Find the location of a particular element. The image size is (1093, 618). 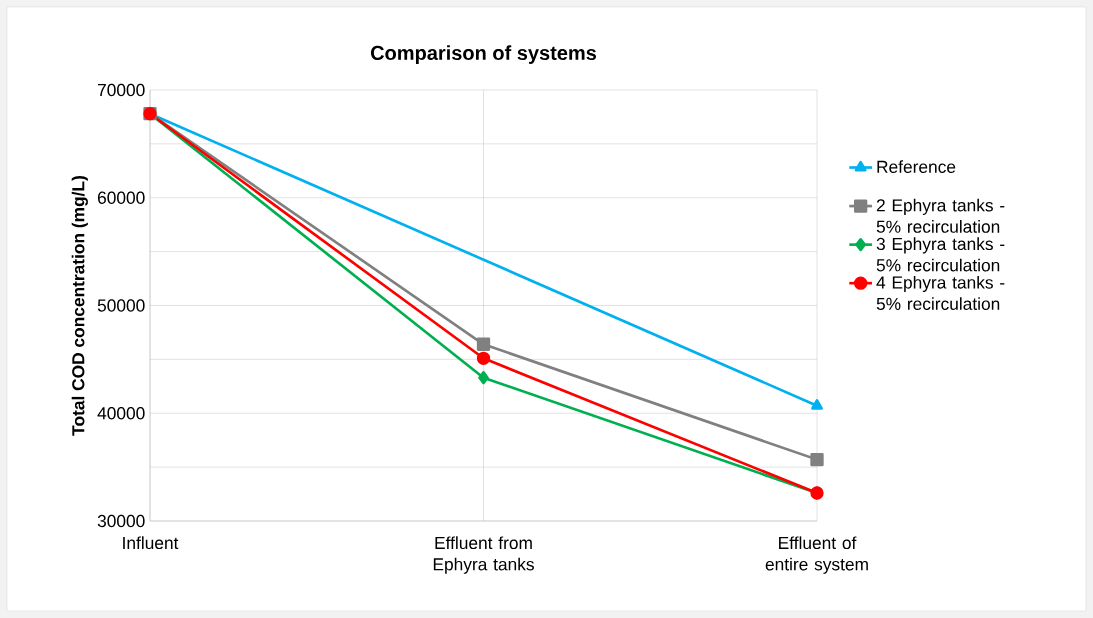

y-tick-label: 40000 is located at coordinates (121, 413).